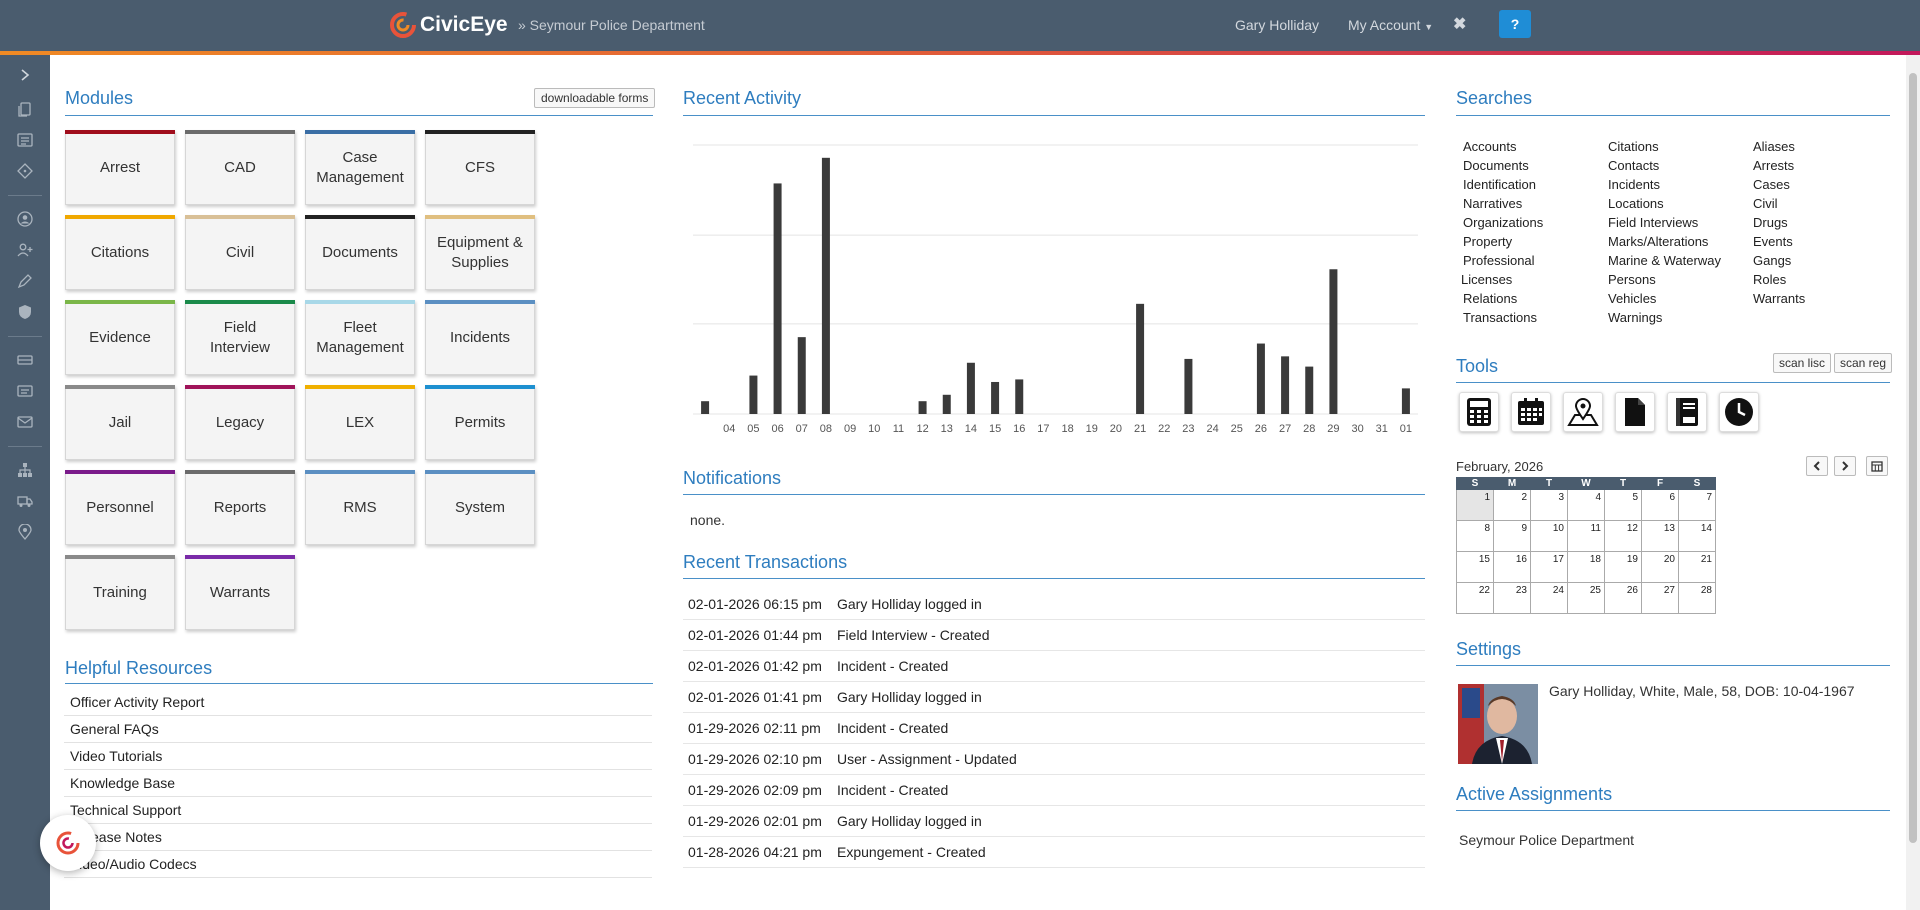  What do you see at coordinates (1390, 25) in the screenshot?
I see `my-account-dropdown: My Account ▼` at bounding box center [1390, 25].